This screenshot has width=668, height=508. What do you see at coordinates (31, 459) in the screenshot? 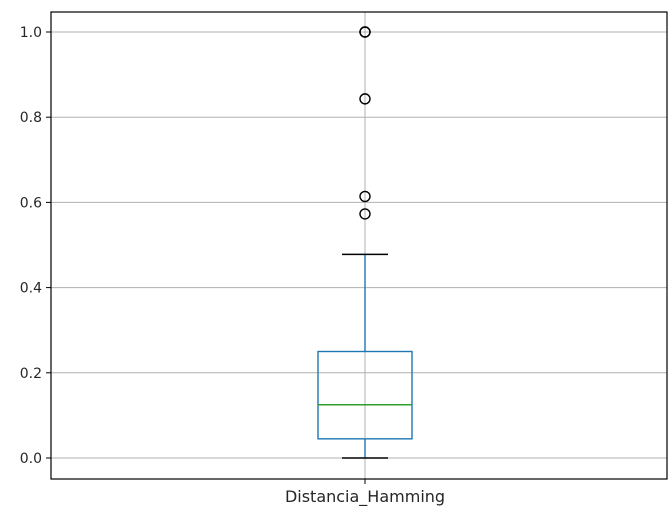
I see `y-tick-label: 0.0` at bounding box center [31, 459].